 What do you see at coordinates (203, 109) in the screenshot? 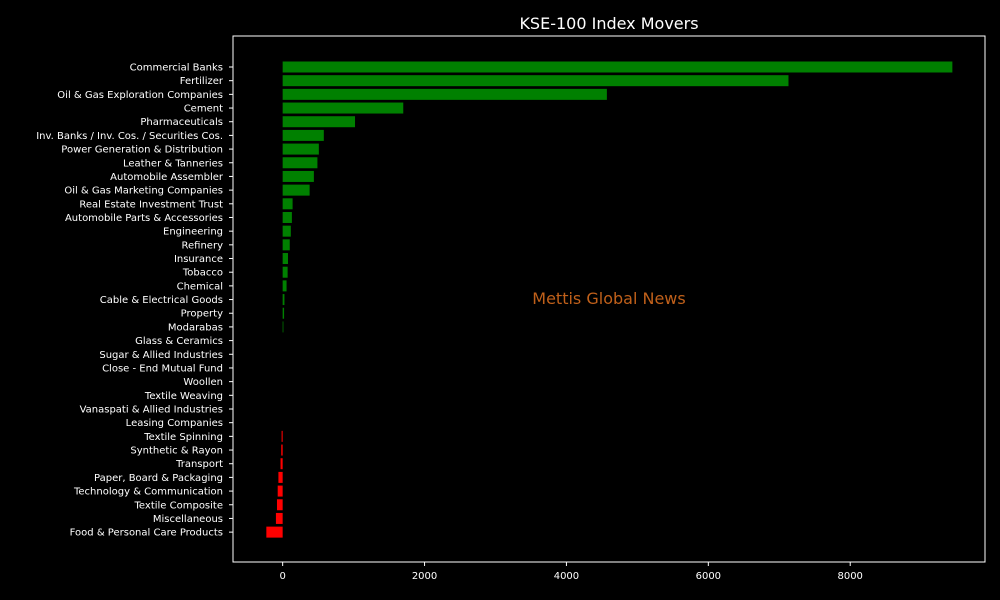
I see `category-label: Cement` at bounding box center [203, 109].